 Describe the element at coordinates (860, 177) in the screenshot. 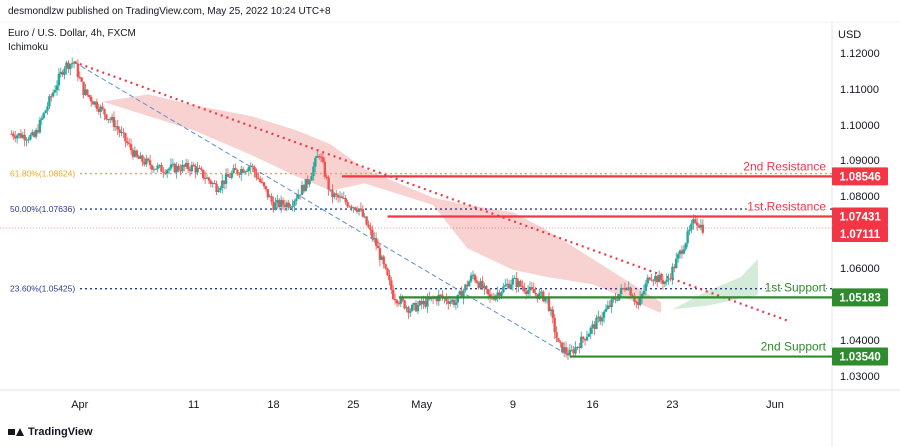

I see `level-price-tag: 1.08546` at that location.